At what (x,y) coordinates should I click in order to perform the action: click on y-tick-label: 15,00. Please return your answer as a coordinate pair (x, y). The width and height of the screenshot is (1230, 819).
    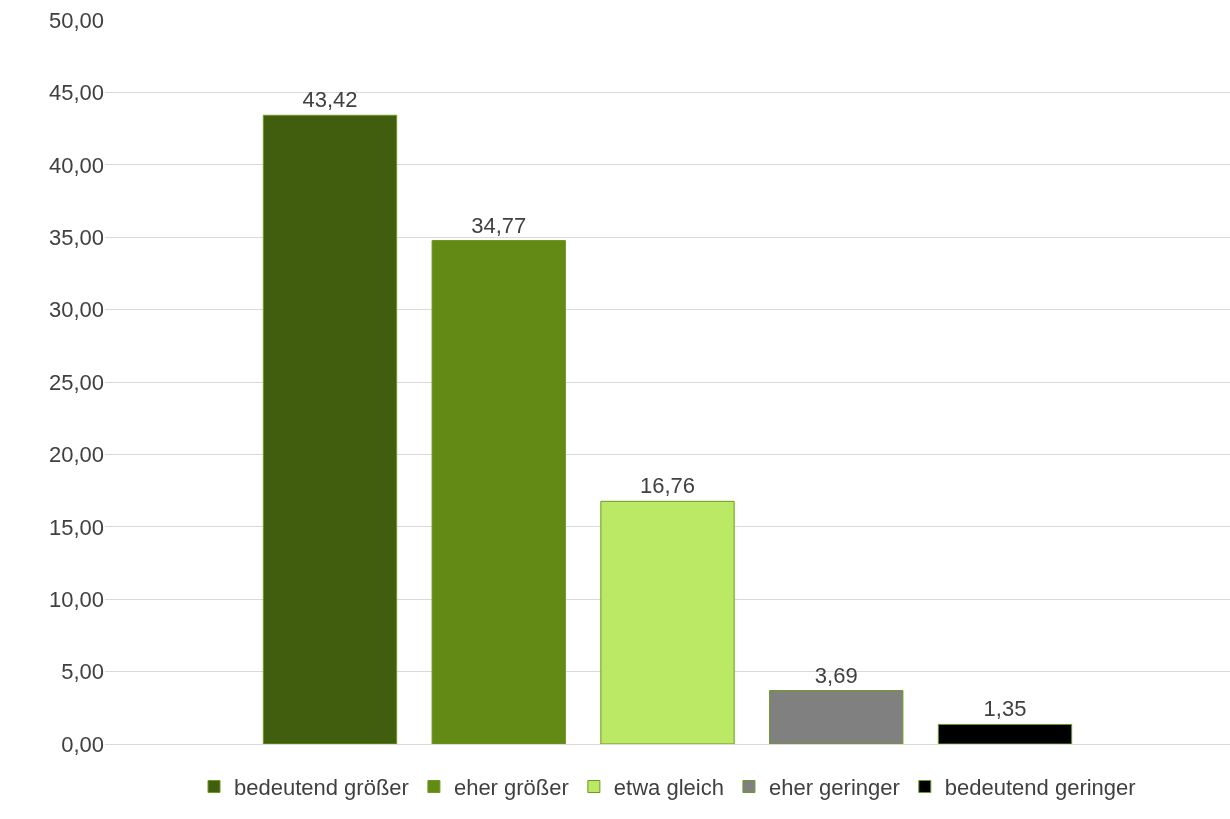
    Looking at the image, I should click on (76, 527).